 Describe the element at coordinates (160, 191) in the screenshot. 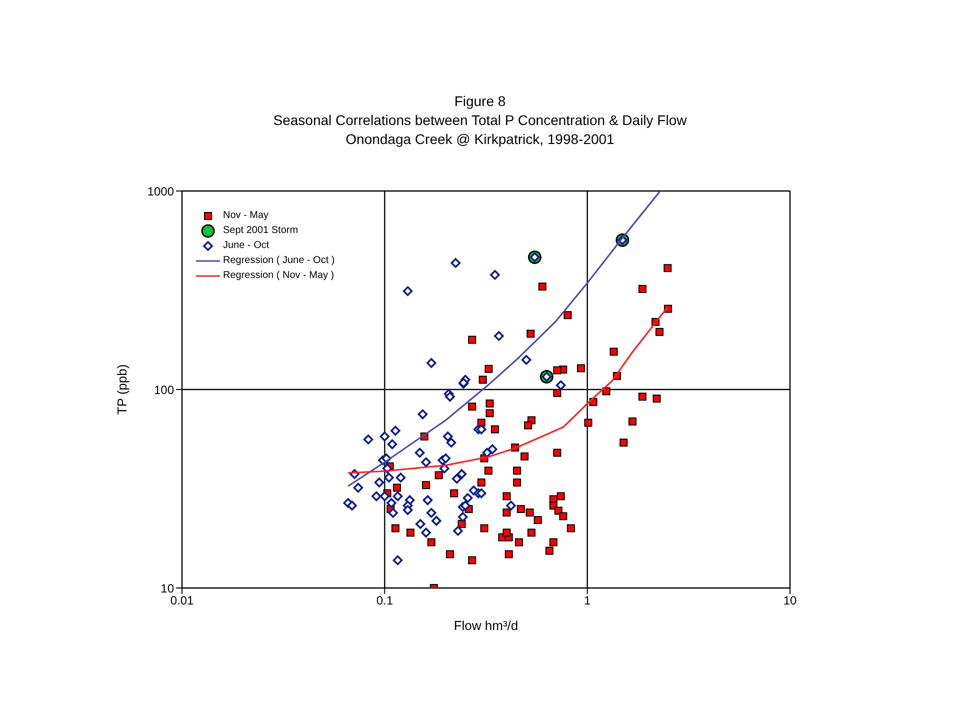

I see `y-tick-label: 1000` at that location.